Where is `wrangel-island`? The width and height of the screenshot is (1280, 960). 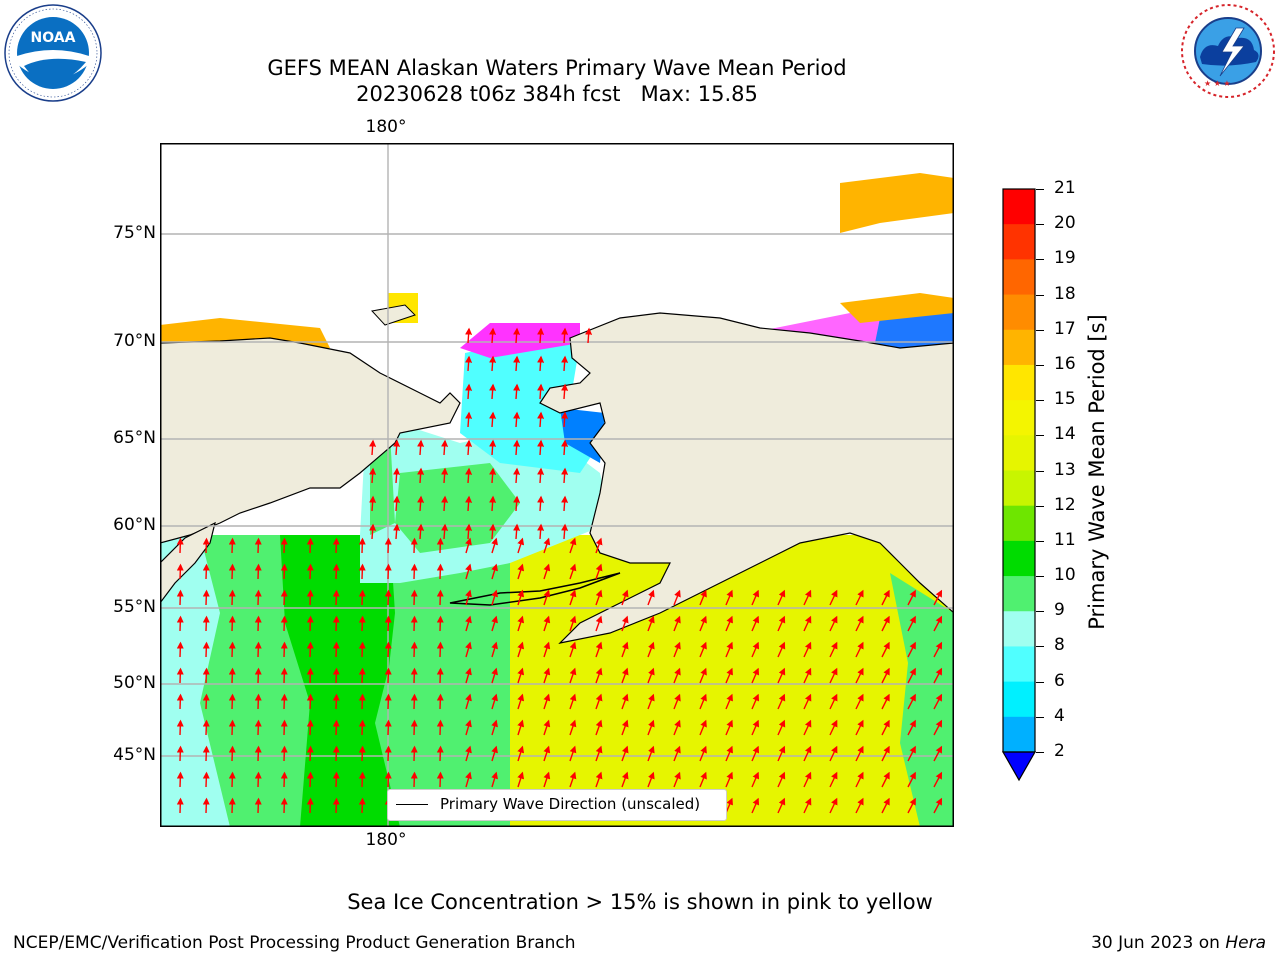 wrangel-island is located at coordinates (393, 315).